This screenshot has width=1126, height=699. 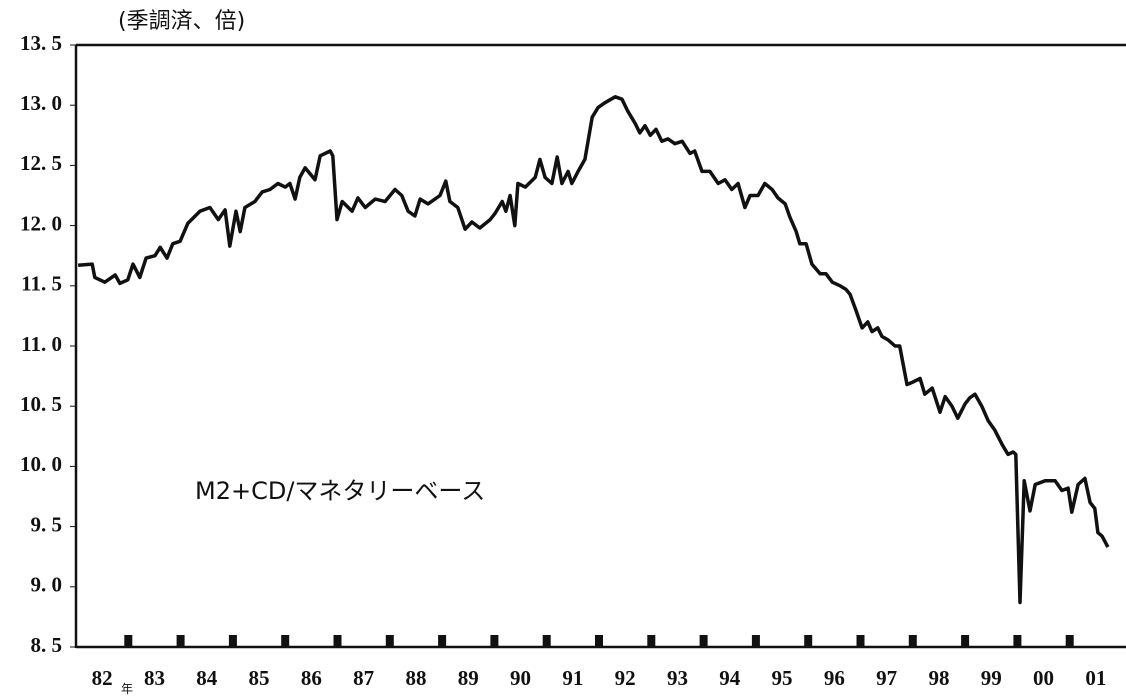 I want to click on y-tick-label: 8. 5, so click(x=47, y=645).